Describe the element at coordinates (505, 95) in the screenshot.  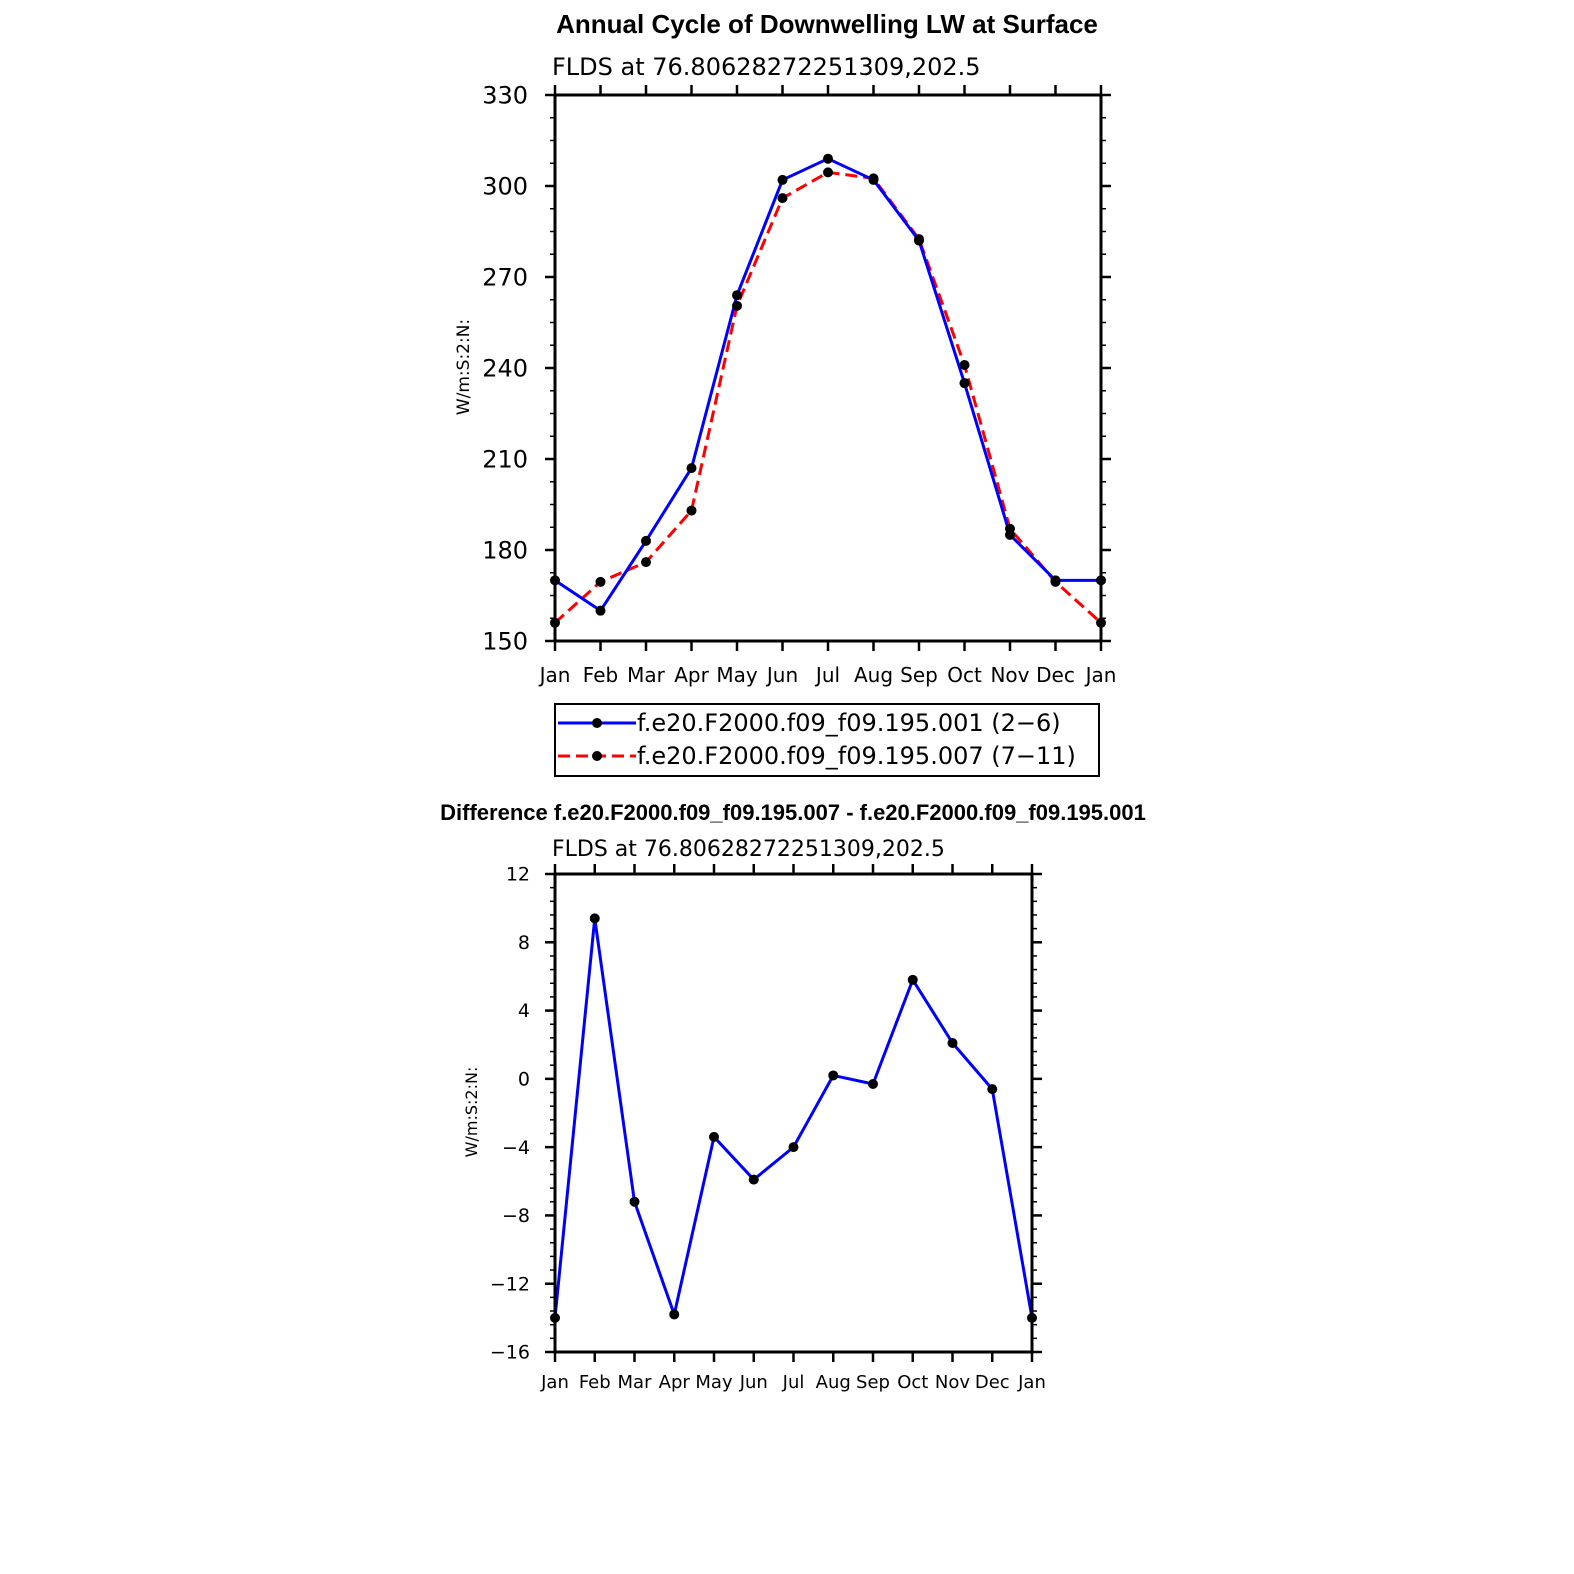
I see `y-tick-label: 330` at that location.